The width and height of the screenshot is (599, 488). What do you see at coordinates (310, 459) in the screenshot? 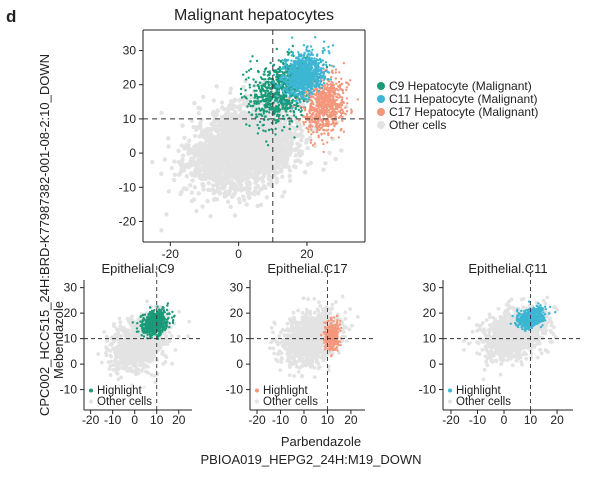
I see `x-axis-outer-title: PBIOA019_HEPG2_24H:M19_DOWN` at bounding box center [310, 459].